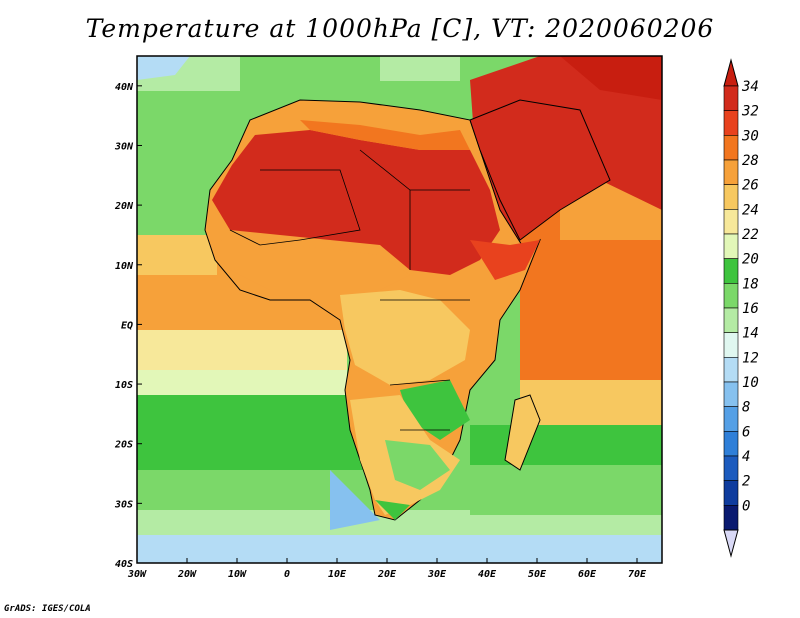  I want to click on colorbar-label: 28, so click(750, 161).